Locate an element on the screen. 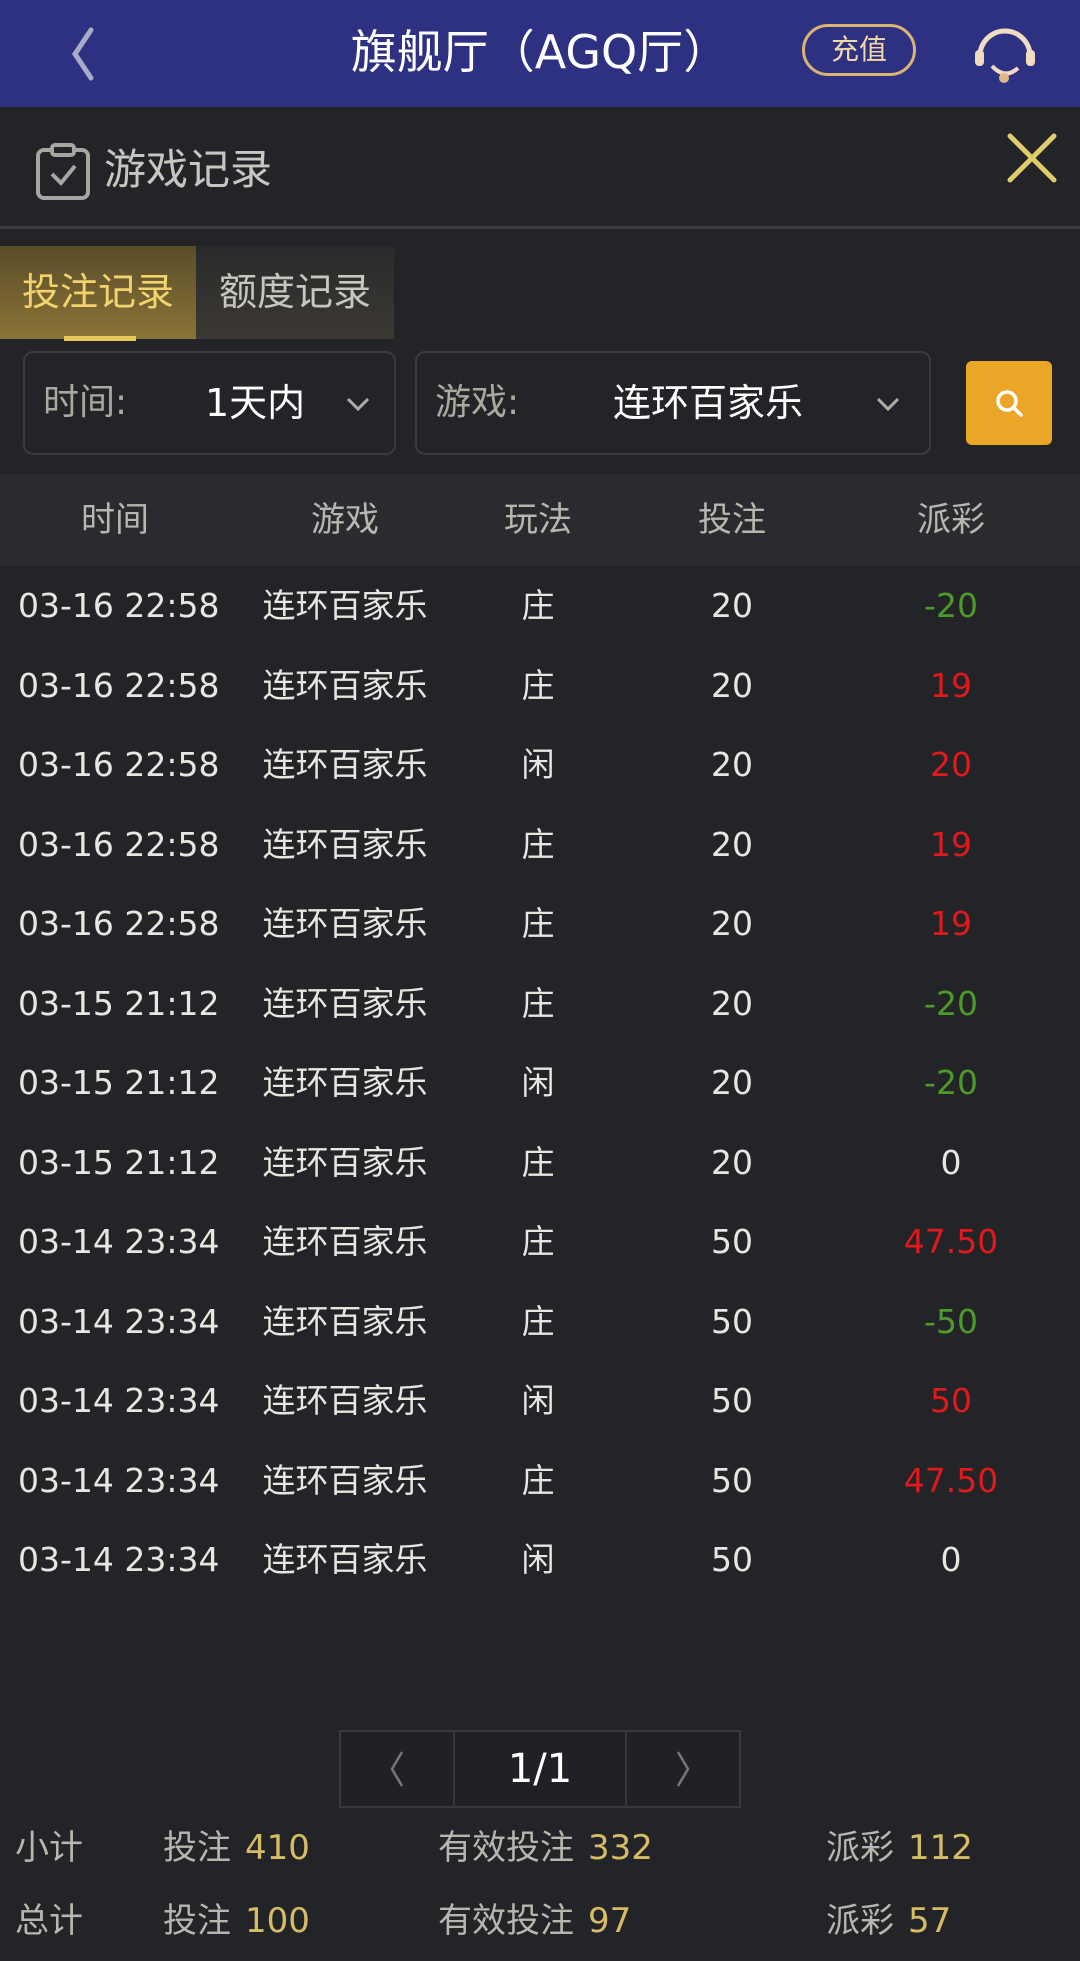  recharge-button: 充值 is located at coordinates (859, 50).